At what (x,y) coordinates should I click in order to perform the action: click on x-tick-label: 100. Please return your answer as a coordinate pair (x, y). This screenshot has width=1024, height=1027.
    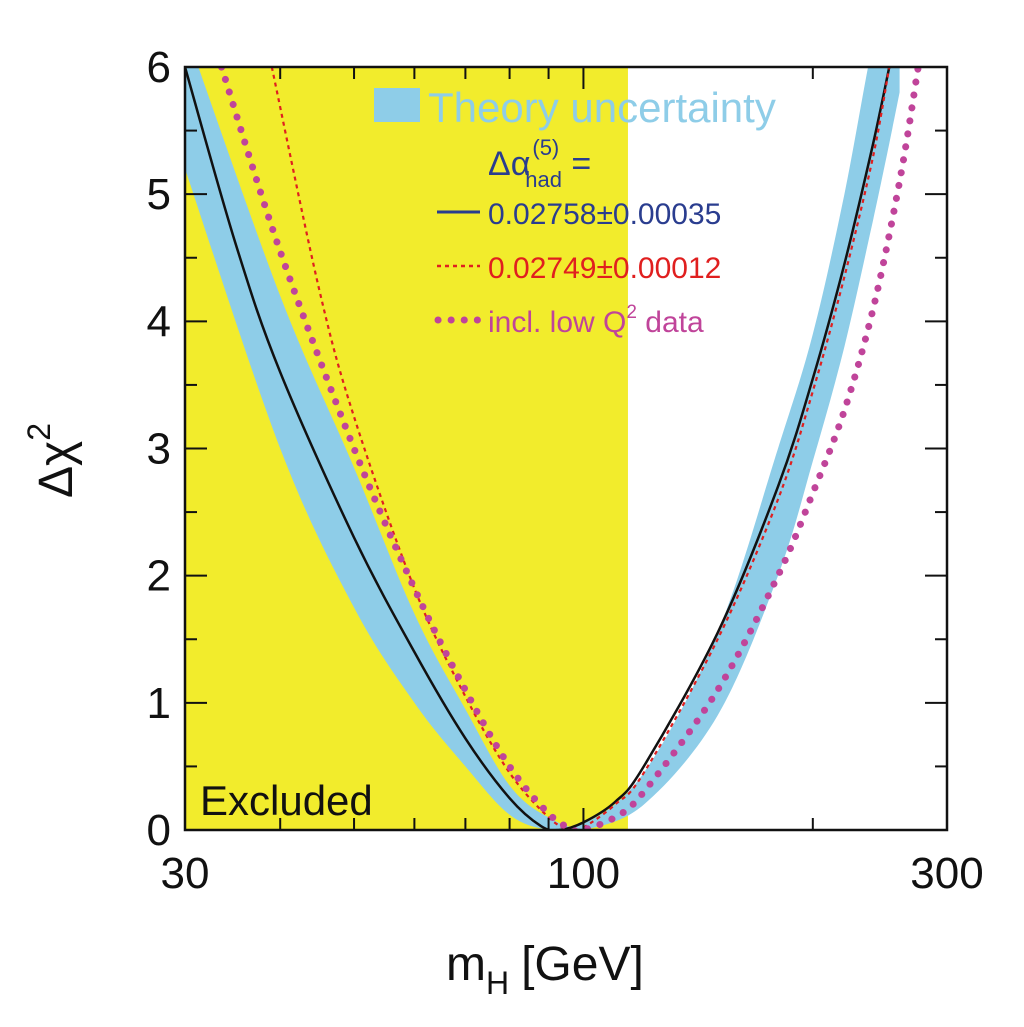
    Looking at the image, I should click on (583, 873).